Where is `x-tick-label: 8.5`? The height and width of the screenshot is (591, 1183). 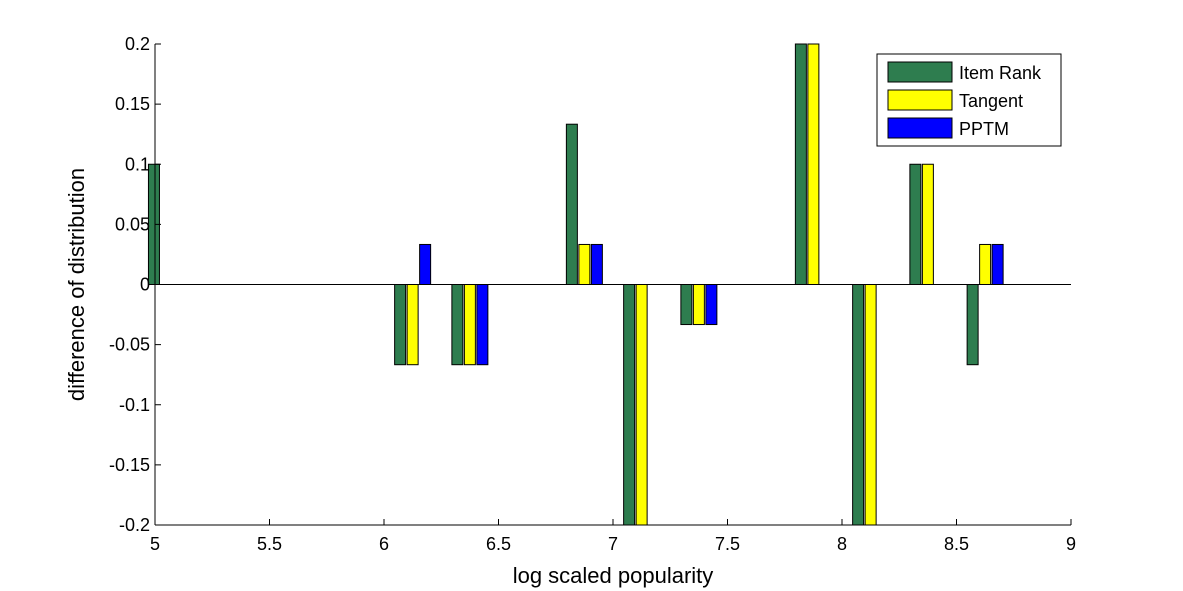 x-tick-label: 8.5 is located at coordinates (956, 544).